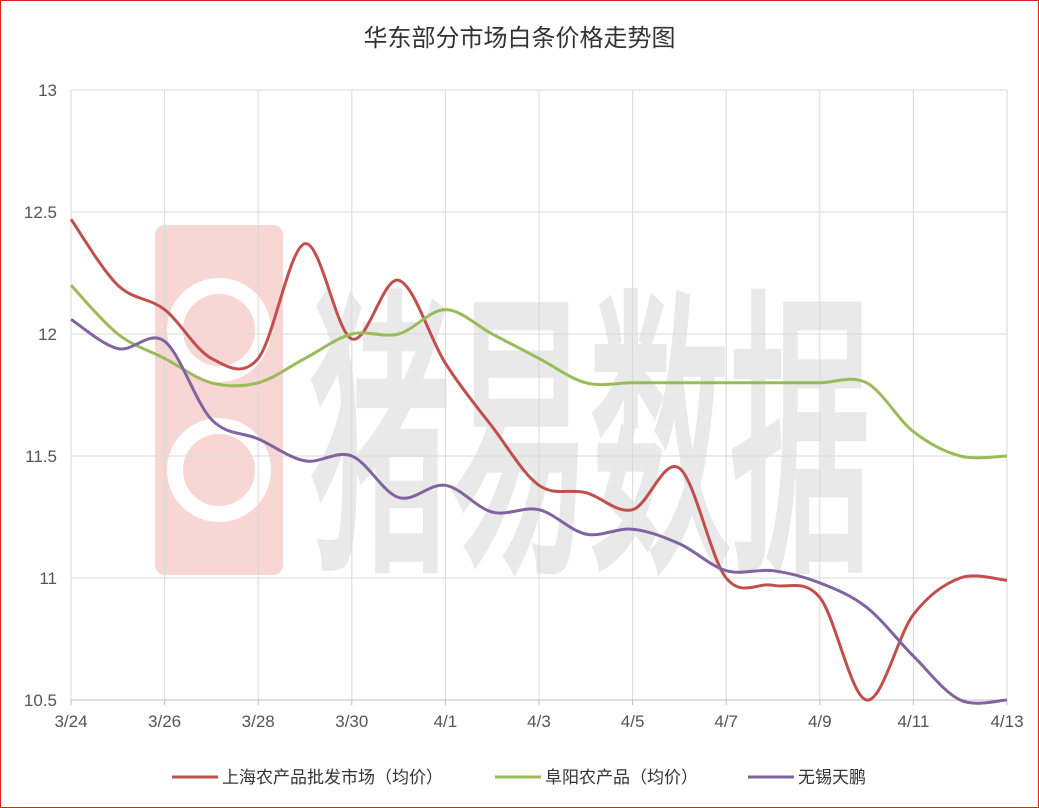  What do you see at coordinates (164, 721) in the screenshot?
I see `x-tick-label: 3/26` at bounding box center [164, 721].